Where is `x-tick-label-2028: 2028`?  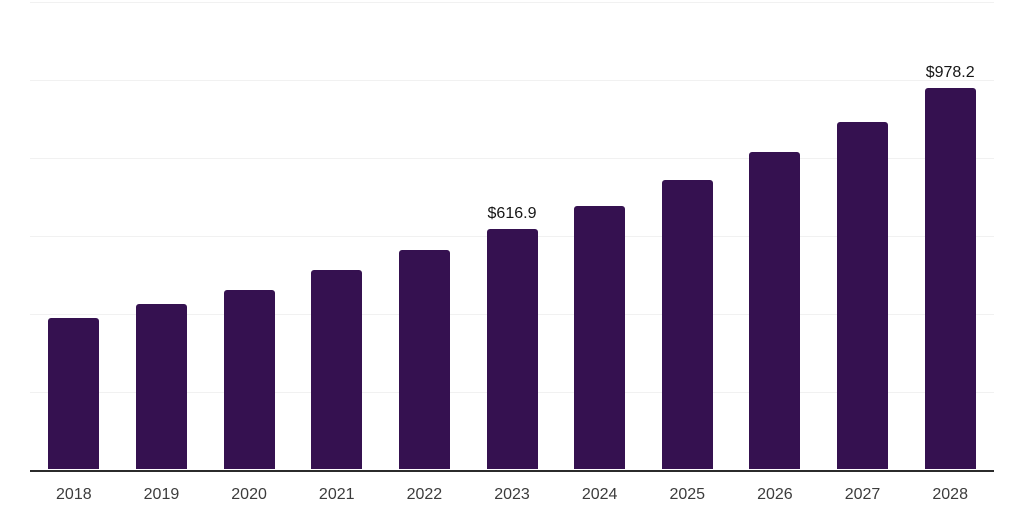
x-tick-label-2028: 2028 is located at coordinates (950, 494).